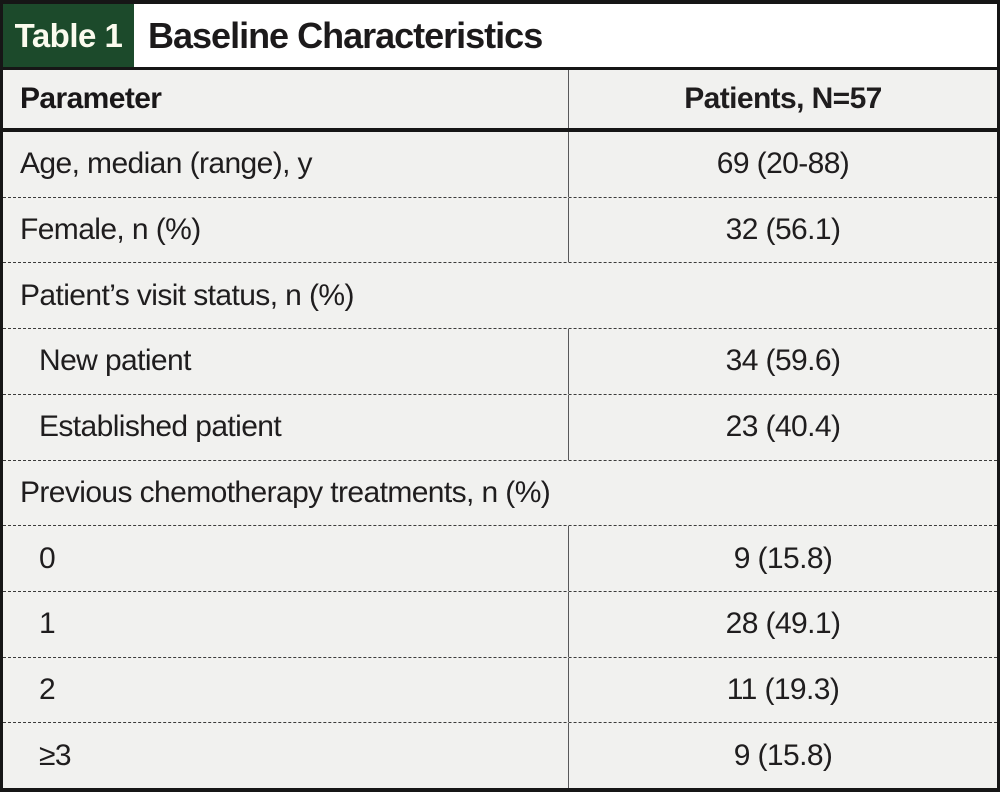  I want to click on table-row: 1 28 (49.1), so click(500, 624).